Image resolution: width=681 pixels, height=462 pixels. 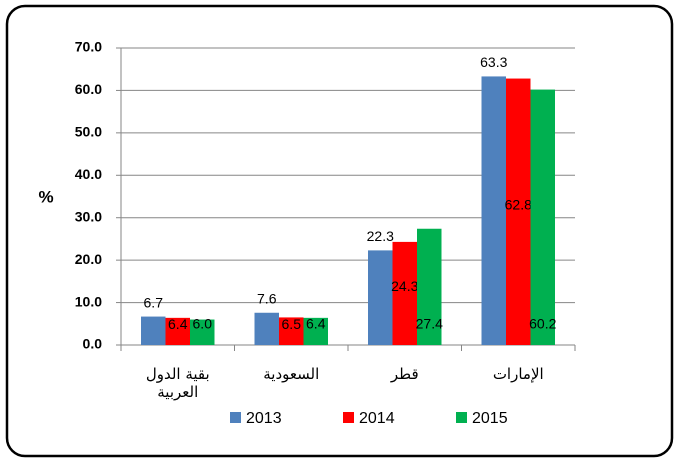 What do you see at coordinates (88, 47) in the screenshot?
I see `y-tick-label: 70.0` at bounding box center [88, 47].